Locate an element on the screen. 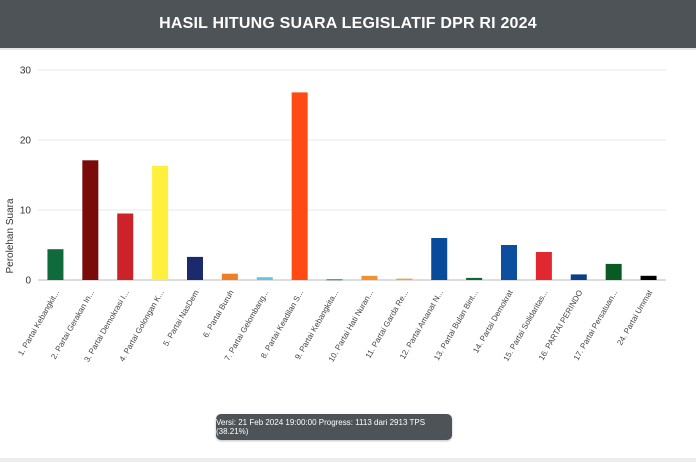 The image size is (696, 462). bottom-divider is located at coordinates (348, 460).